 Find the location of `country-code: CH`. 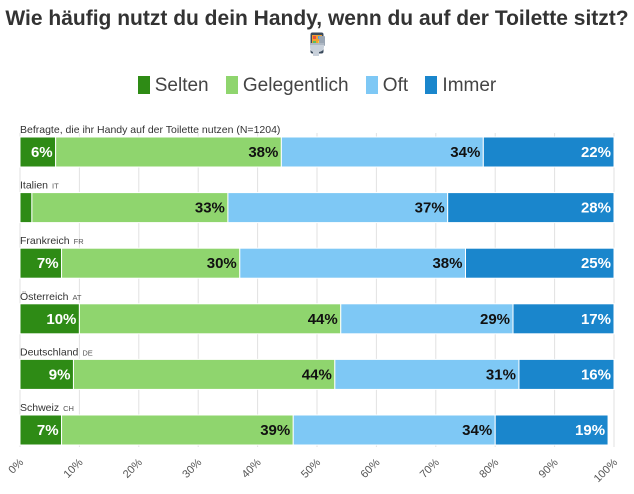

country-code: CH is located at coordinates (68, 408).